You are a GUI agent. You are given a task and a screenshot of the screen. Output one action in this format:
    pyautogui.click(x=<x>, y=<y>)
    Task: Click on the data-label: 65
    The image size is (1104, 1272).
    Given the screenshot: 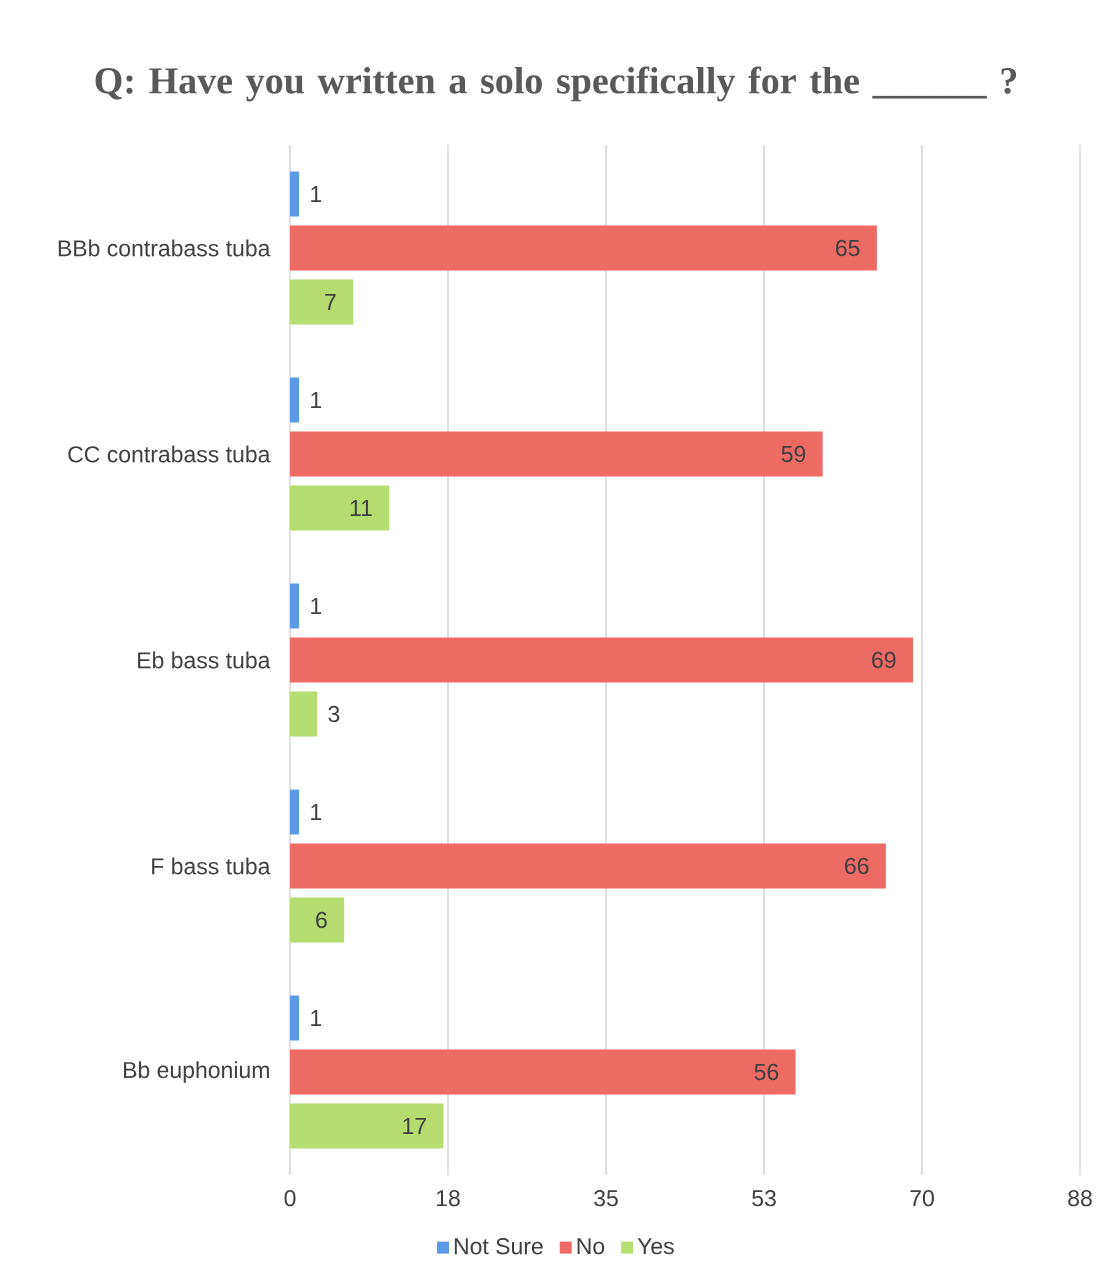 What is the action you would take?
    pyautogui.click(x=848, y=248)
    